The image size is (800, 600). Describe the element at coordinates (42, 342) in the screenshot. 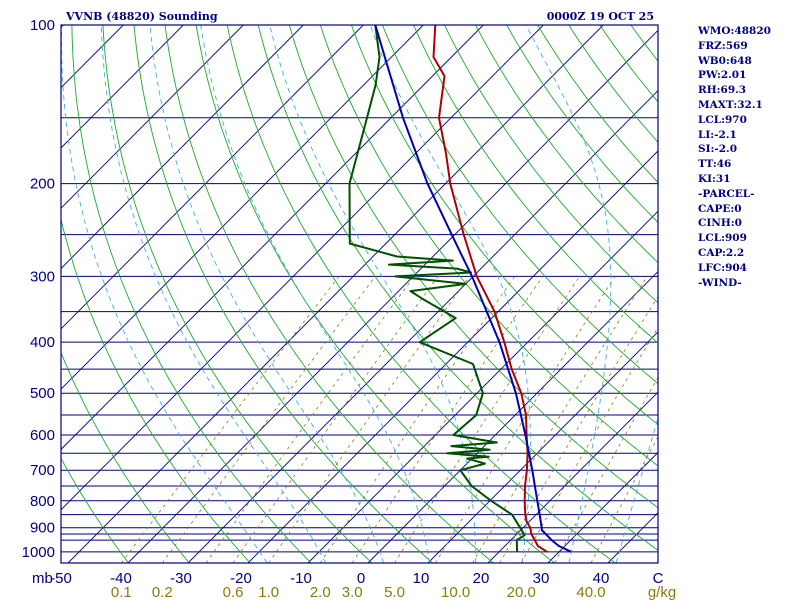

I see `pressure-tick-label: 400` at that location.